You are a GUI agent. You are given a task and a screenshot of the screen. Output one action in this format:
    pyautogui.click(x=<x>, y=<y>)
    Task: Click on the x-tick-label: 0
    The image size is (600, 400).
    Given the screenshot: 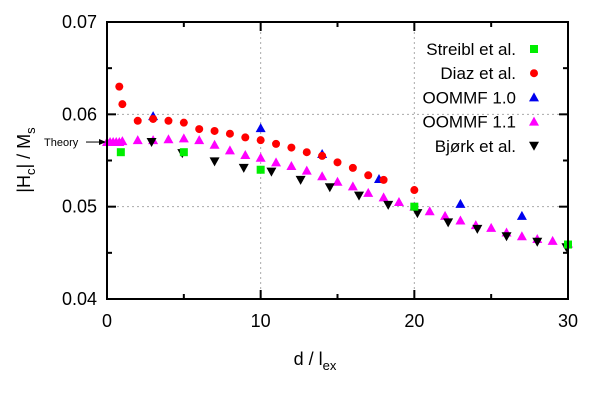 What is the action you would take?
    pyautogui.click(x=107, y=321)
    